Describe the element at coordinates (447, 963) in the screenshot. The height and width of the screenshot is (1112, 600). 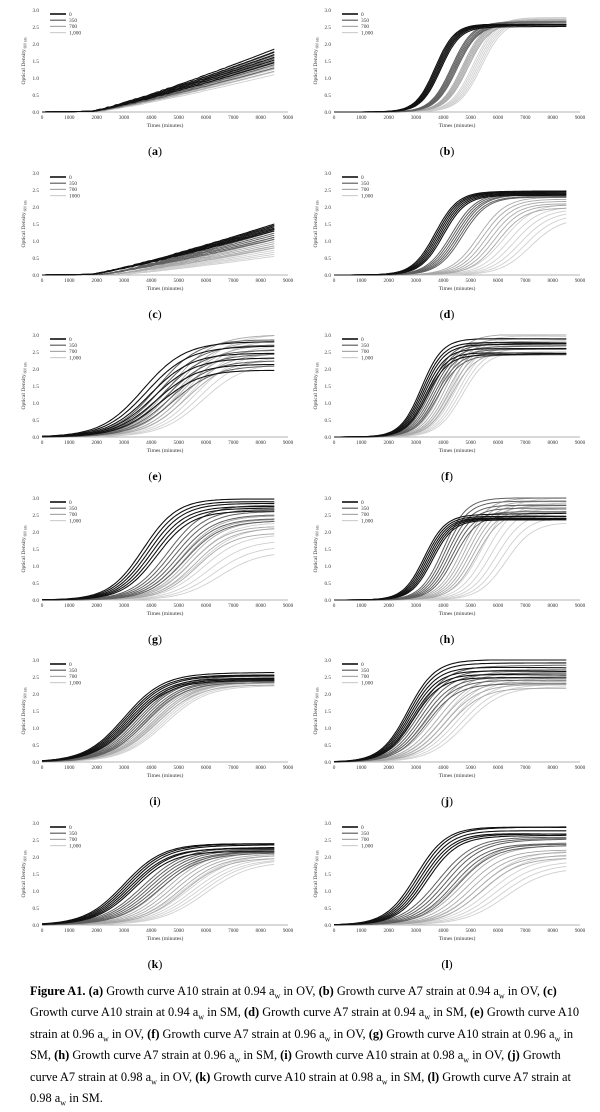
I see `panel-letter: (l)` at that location.